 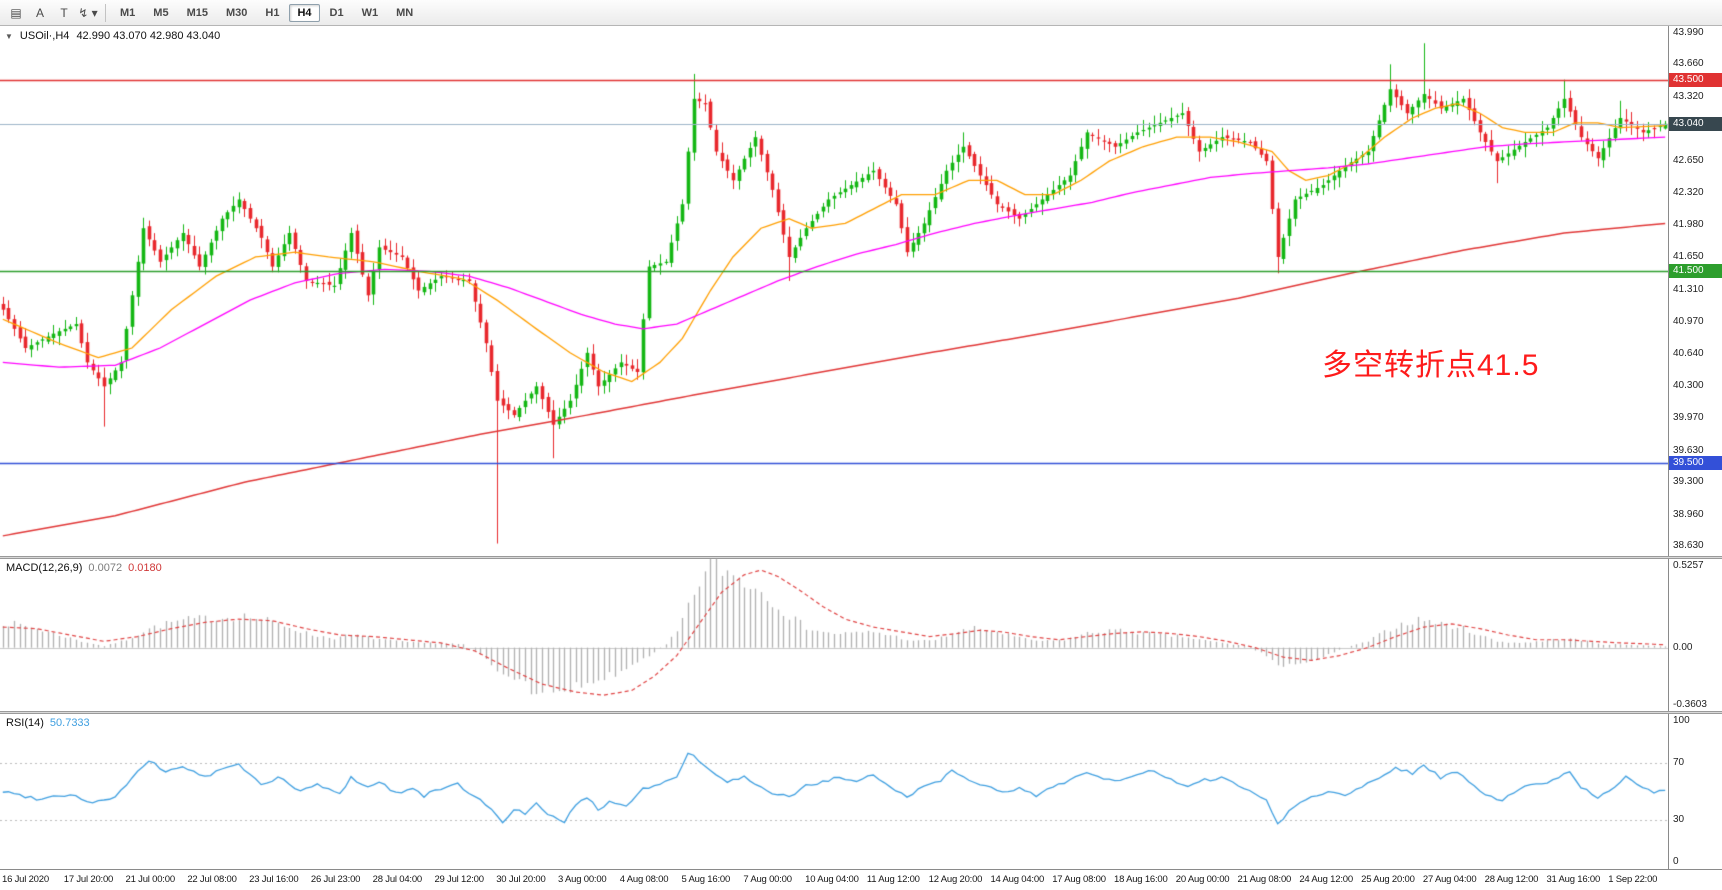 What do you see at coordinates (9, 36) in the screenshot?
I see `symbol-dropdown-icon: ▼` at bounding box center [9, 36].